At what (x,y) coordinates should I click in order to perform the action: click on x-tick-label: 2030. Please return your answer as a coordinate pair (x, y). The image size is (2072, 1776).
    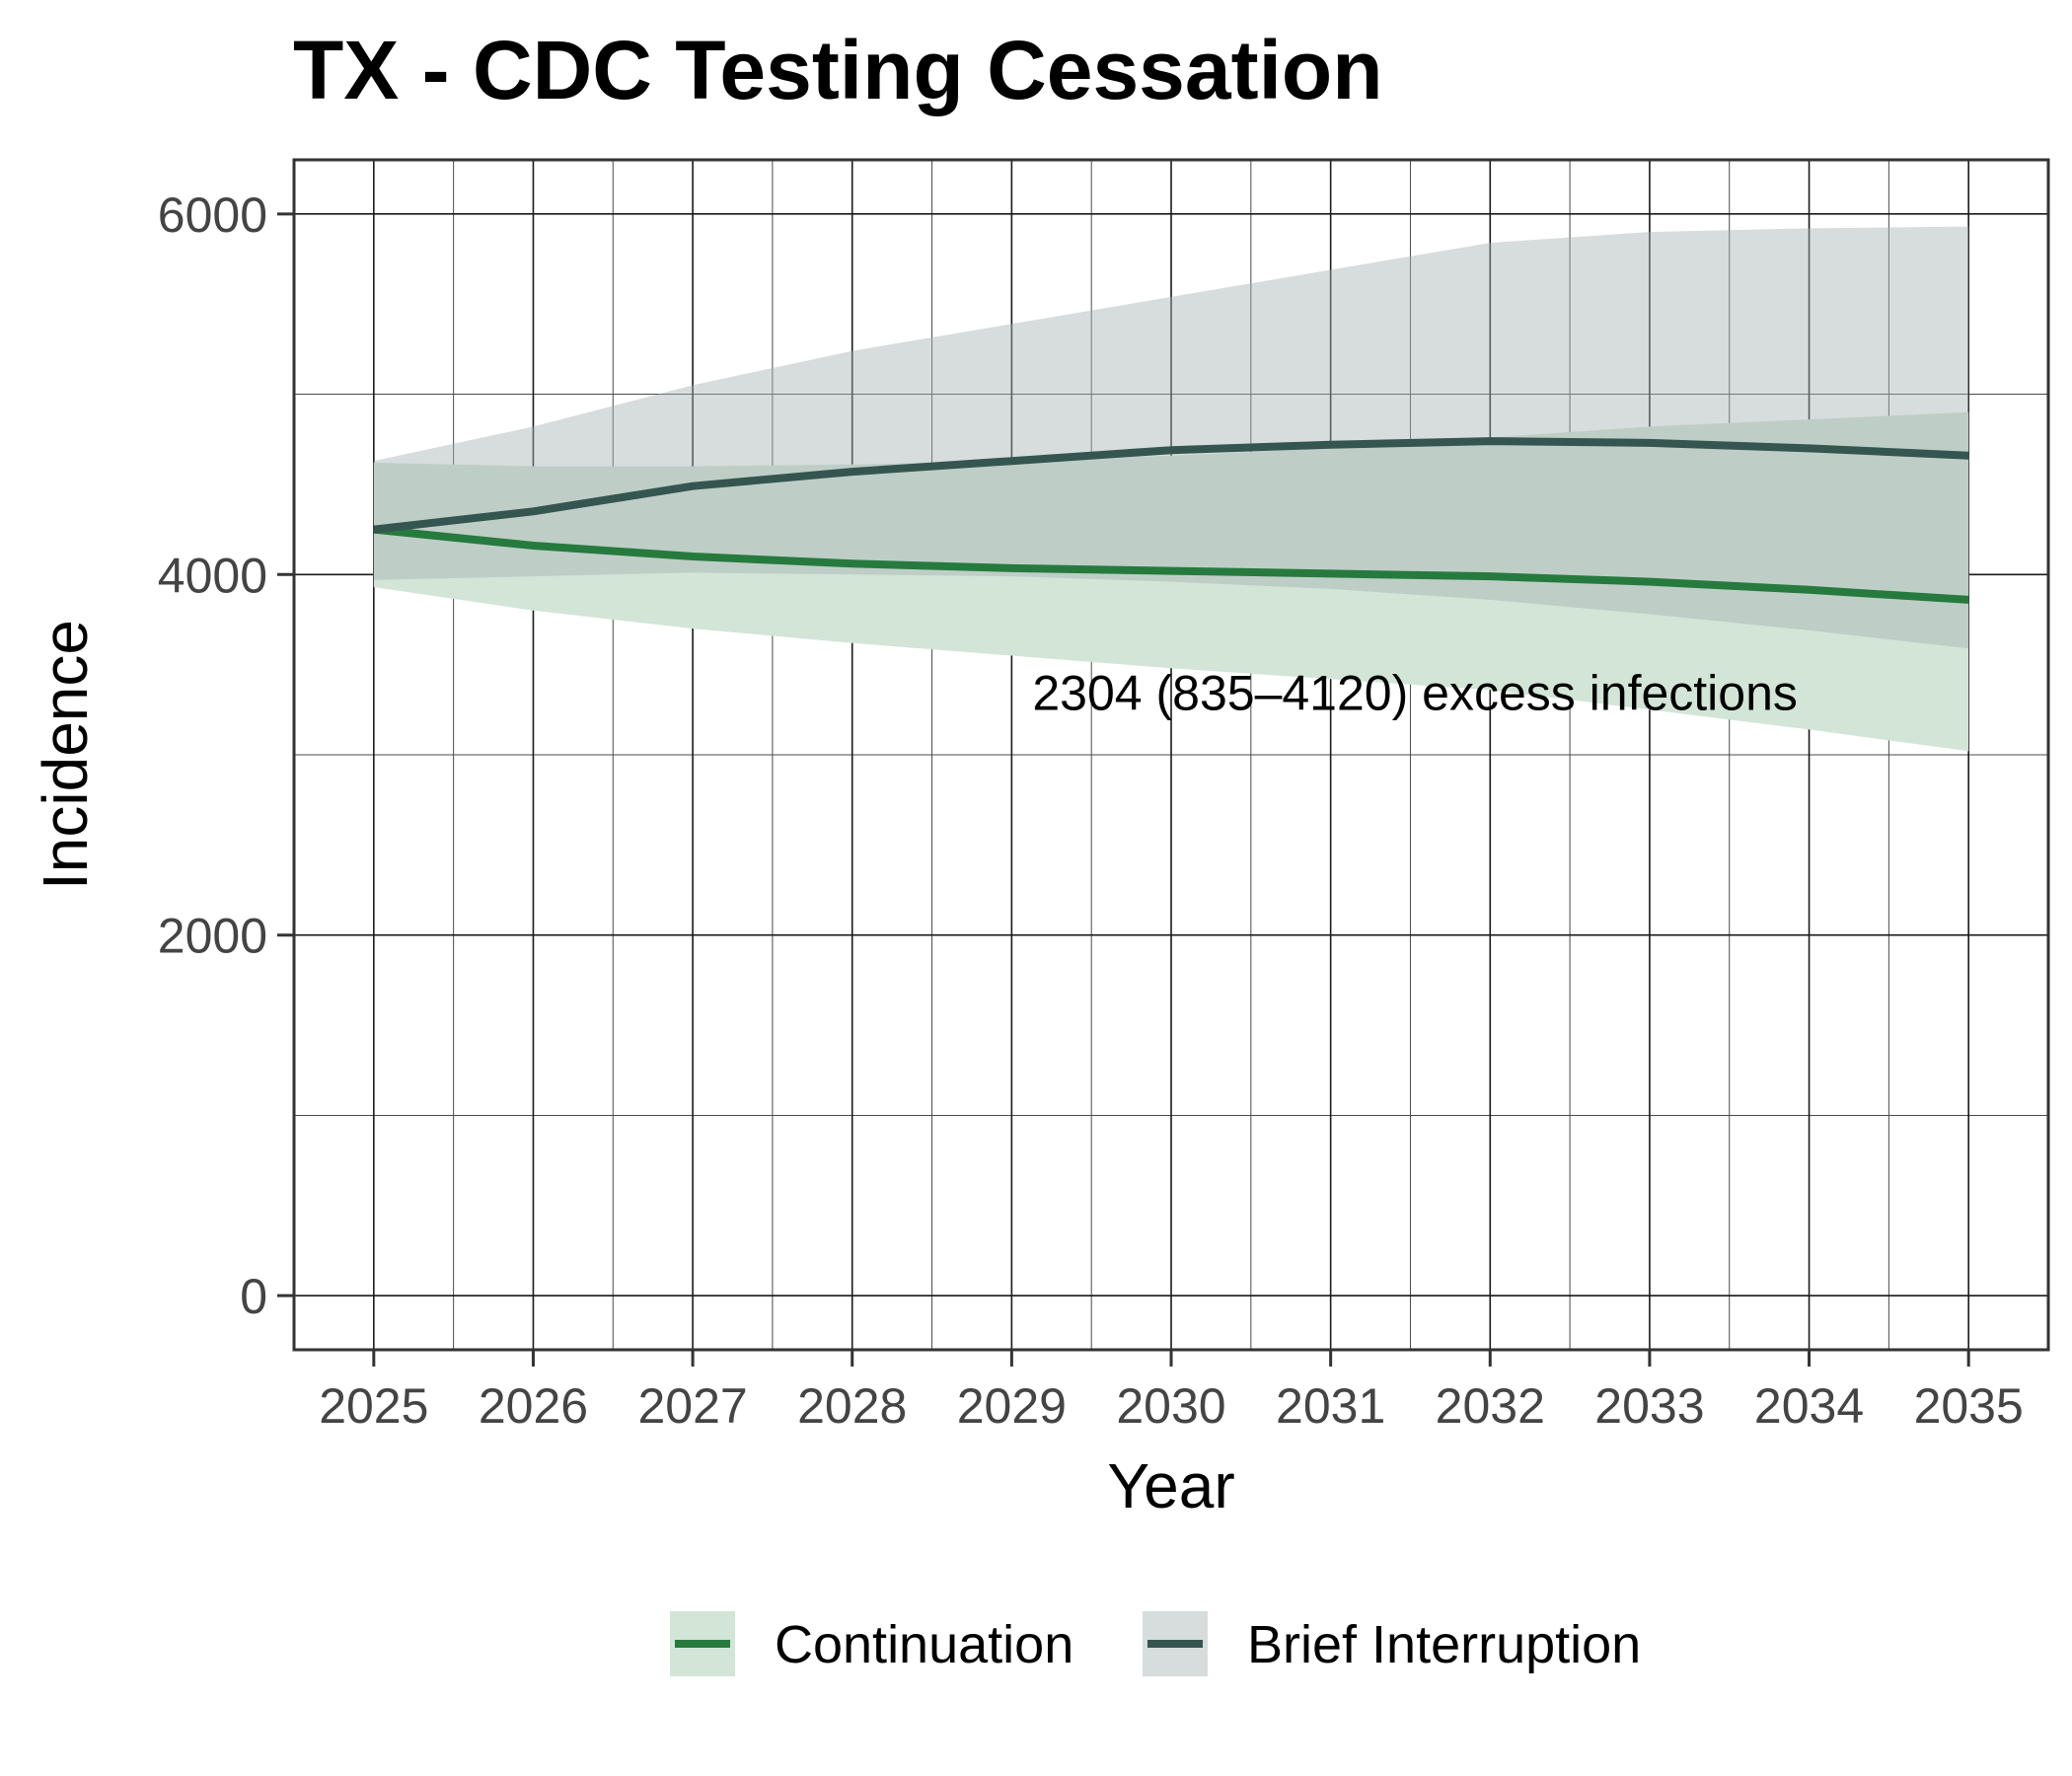
    Looking at the image, I should click on (1171, 1406).